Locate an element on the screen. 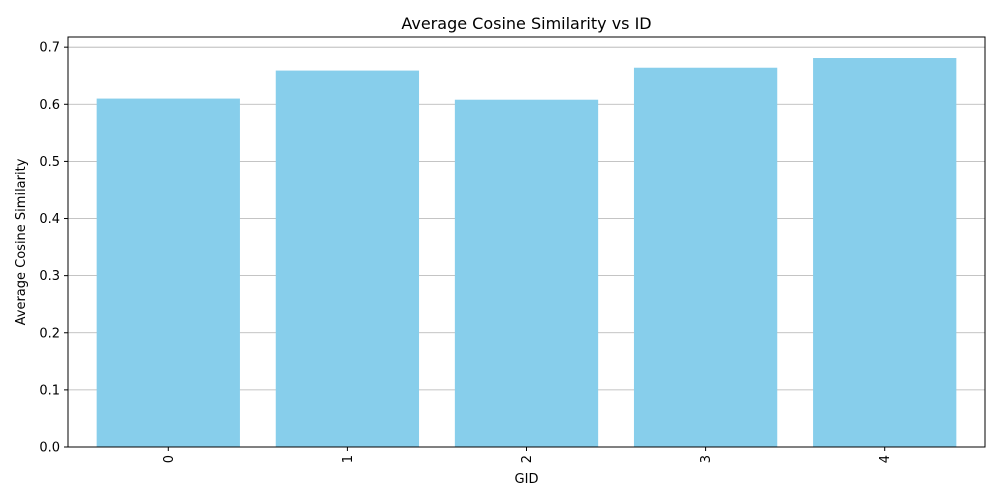 The width and height of the screenshot is (1000, 500). y-tick-label: 0.0 is located at coordinates (49, 448).